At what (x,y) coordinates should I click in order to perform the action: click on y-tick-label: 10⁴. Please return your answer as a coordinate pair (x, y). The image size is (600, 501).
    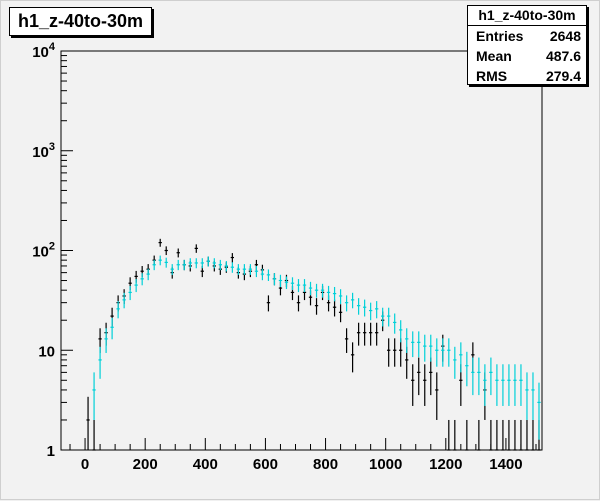
    Looking at the image, I should click on (44, 51).